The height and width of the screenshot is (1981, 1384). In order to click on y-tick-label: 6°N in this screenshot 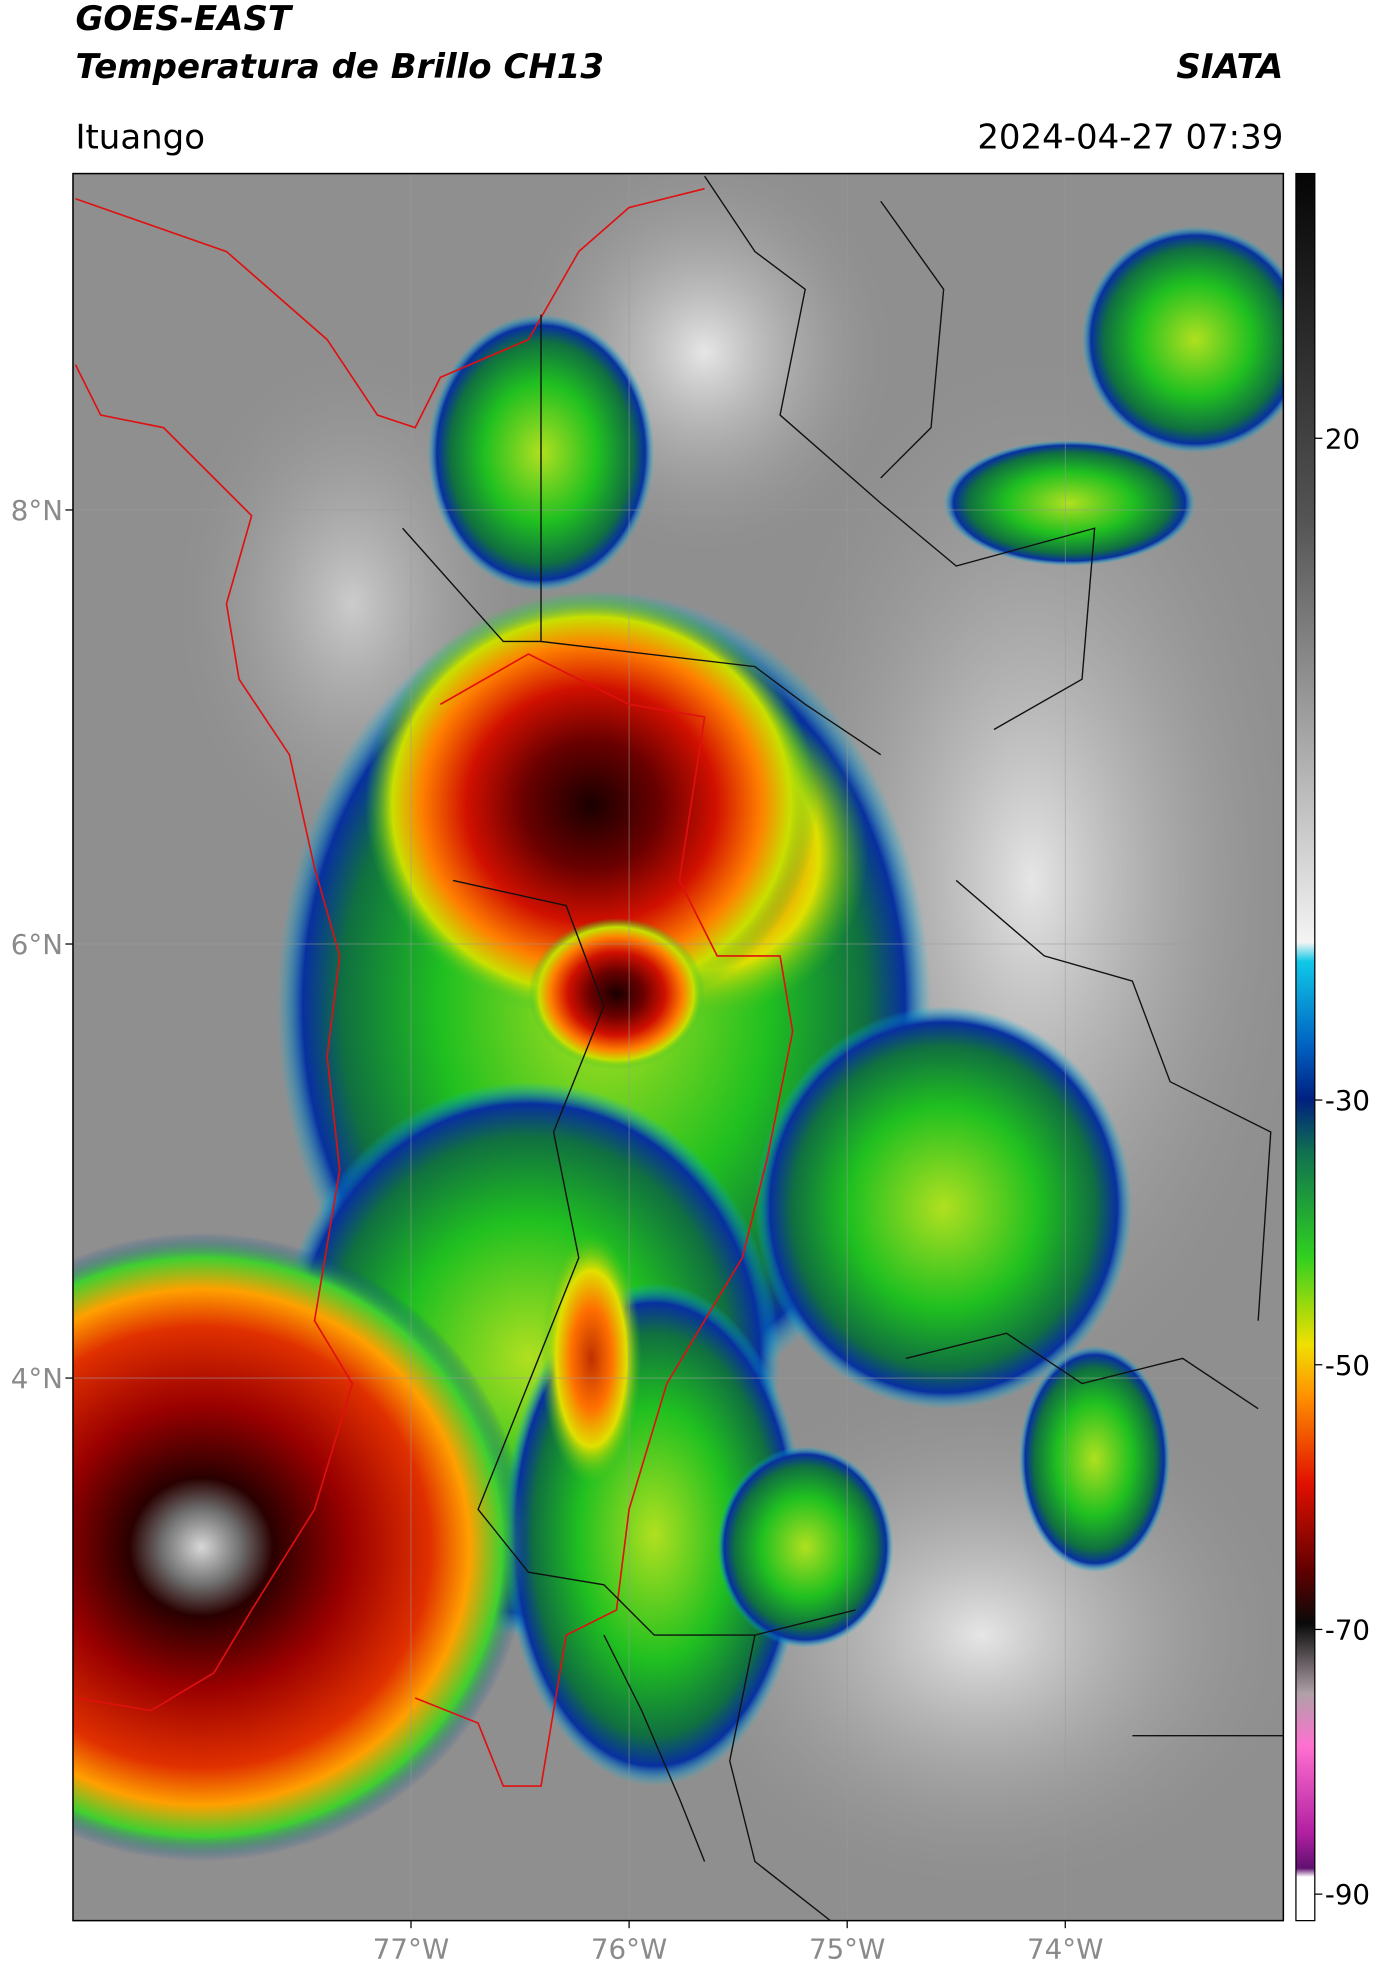, I will do `click(37, 944)`.